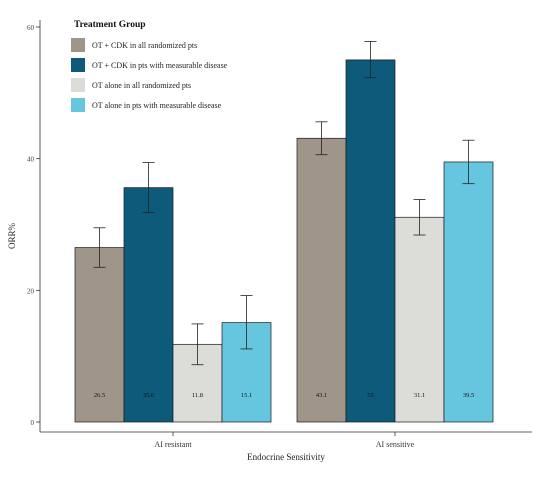 The width and height of the screenshot is (550, 484). Describe the element at coordinates (246, 395) in the screenshot. I see `data-label: 15.1` at that location.